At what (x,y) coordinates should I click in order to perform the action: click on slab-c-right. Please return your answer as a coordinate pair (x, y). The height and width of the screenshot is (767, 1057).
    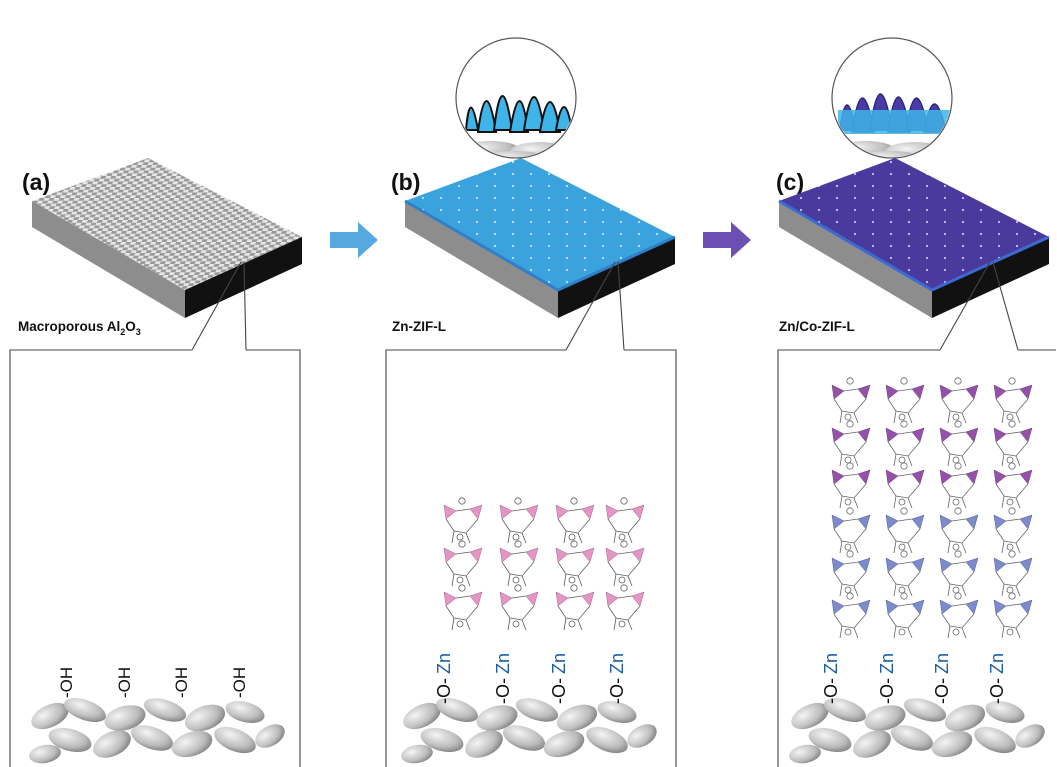
    Looking at the image, I should click on (990, 277).